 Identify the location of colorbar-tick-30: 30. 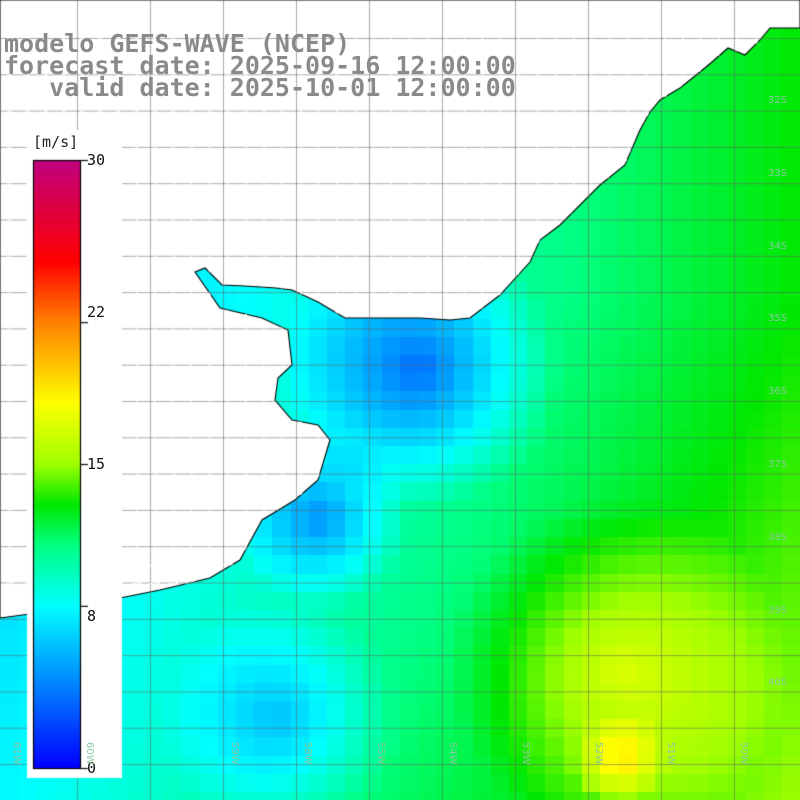
(96, 160).